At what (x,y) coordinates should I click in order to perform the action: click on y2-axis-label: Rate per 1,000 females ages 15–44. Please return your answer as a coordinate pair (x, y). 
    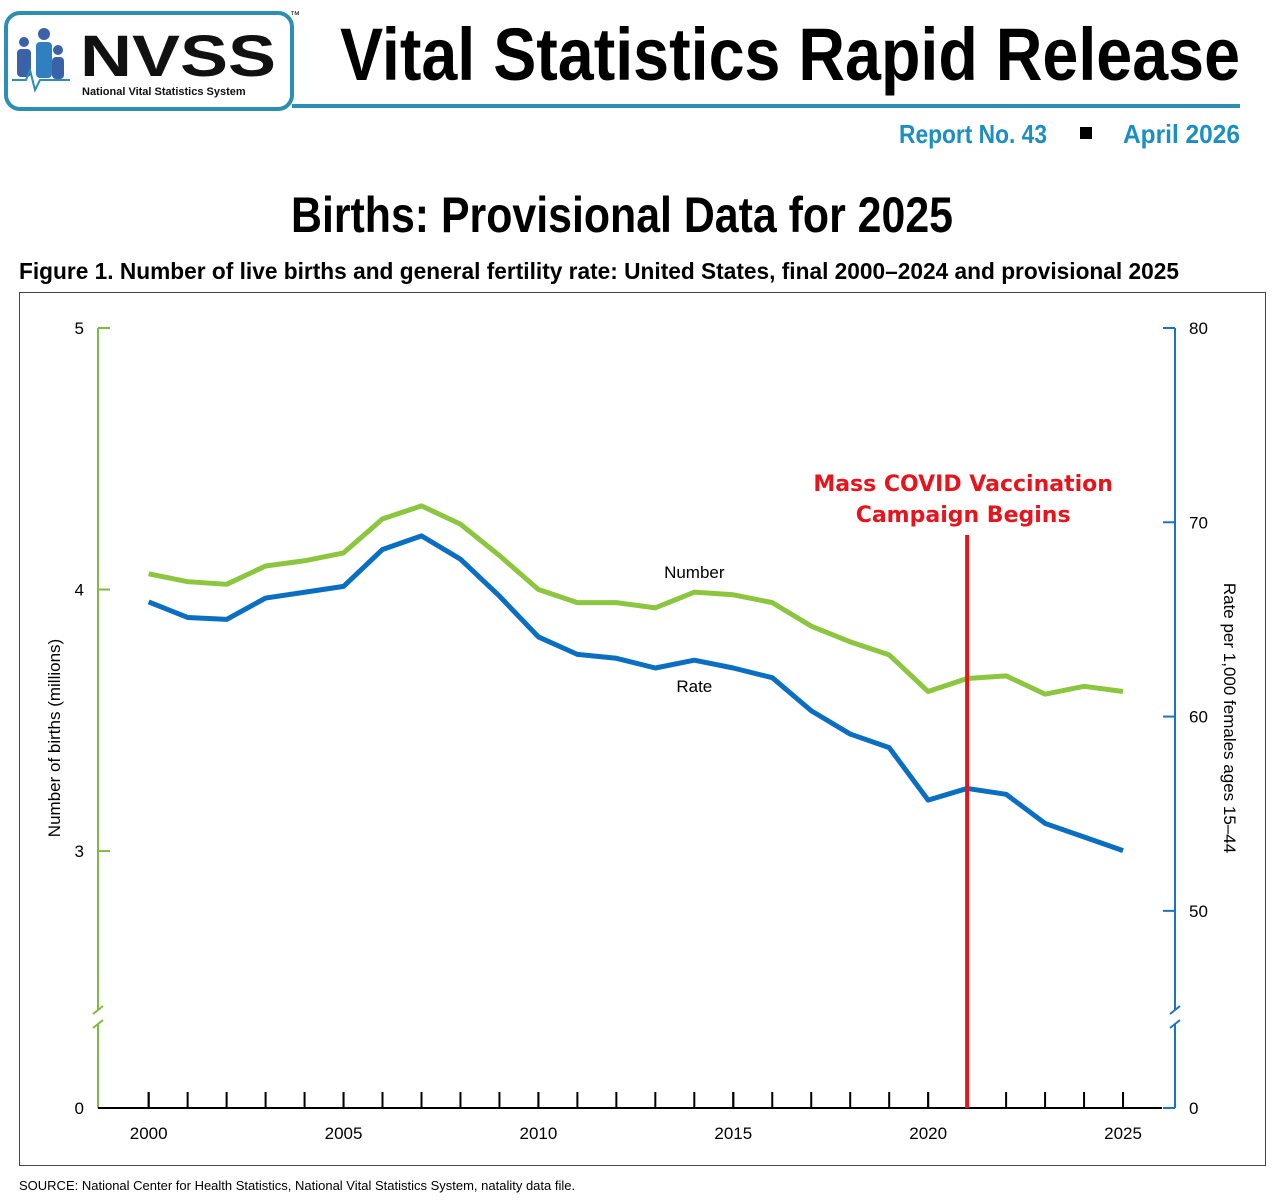
    Looking at the image, I should click on (1229, 718).